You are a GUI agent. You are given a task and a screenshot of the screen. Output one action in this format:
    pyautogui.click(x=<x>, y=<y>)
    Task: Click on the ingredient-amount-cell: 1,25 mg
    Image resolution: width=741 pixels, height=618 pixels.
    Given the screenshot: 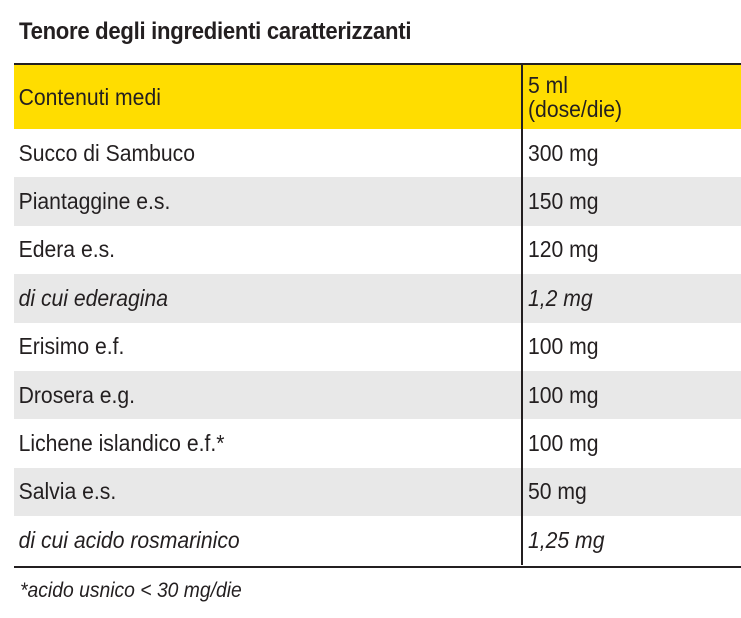 What is the action you would take?
    pyautogui.click(x=631, y=540)
    